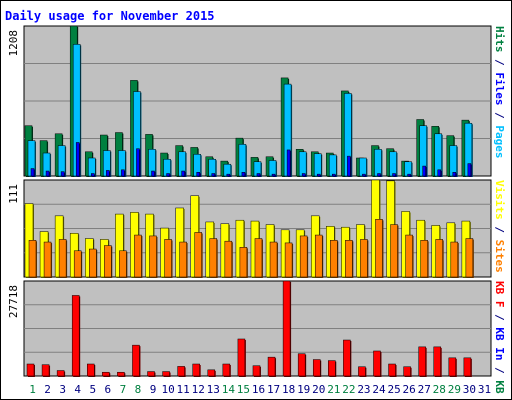 This screenshot has height=400, width=512. What do you see at coordinates (499, 141) in the screenshot?
I see `legend-entry: Pages` at bounding box center [499, 141].